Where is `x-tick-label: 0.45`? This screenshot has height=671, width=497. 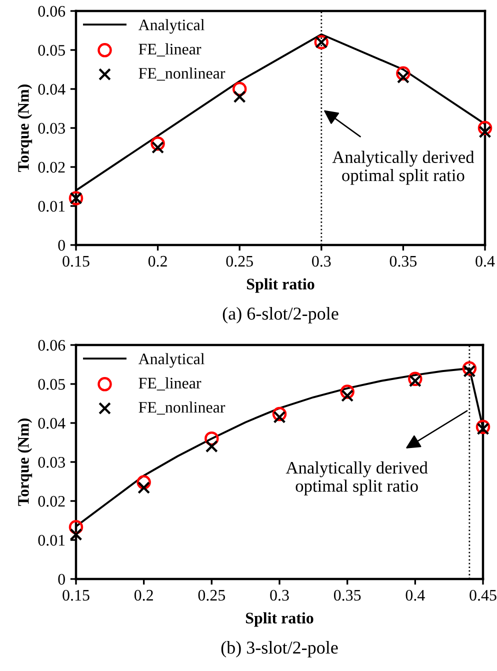 x-tick-label: 0.45 is located at coordinates (483, 595).